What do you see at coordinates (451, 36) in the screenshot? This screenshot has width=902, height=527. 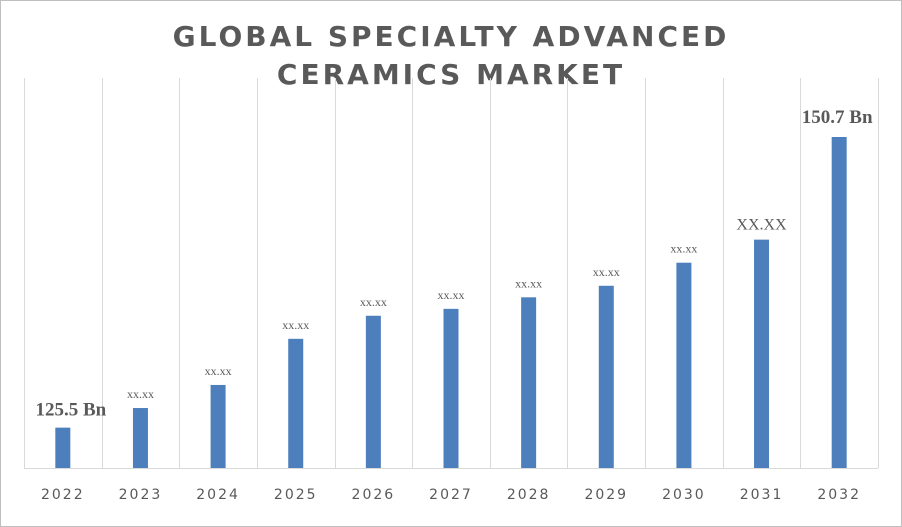 I see `chart-title-line-1: GLOBAL SPECIALTY ADVANCED` at bounding box center [451, 36].